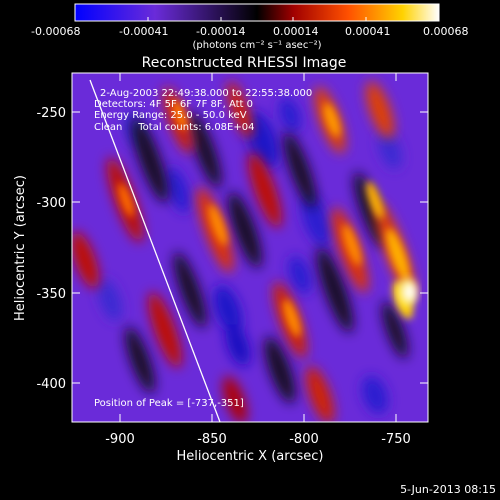  Describe the element at coordinates (20, 248) in the screenshot. I see `y-axis-label: Heliocentric Y (arcsec)` at that location.